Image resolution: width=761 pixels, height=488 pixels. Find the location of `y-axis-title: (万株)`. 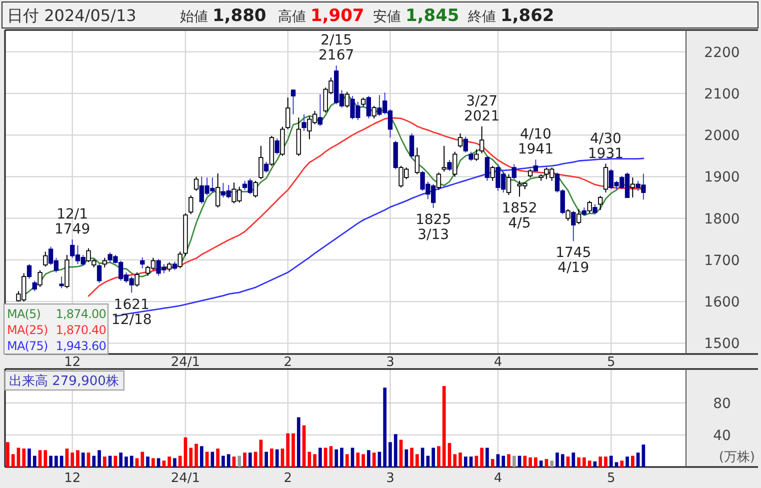

y-axis-title: (万株) is located at coordinates (736, 457).